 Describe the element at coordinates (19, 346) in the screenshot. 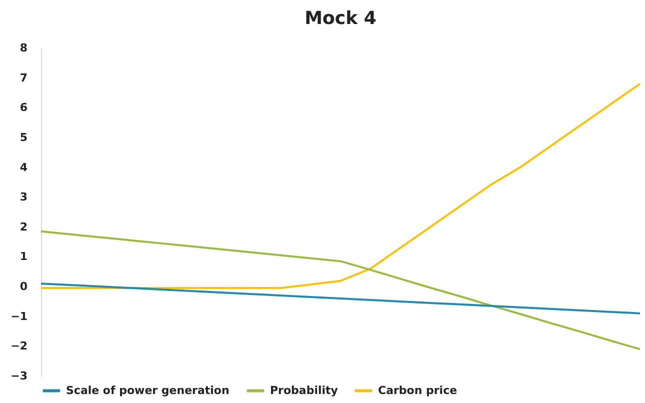

I see `y-tick-label: −2` at that location.